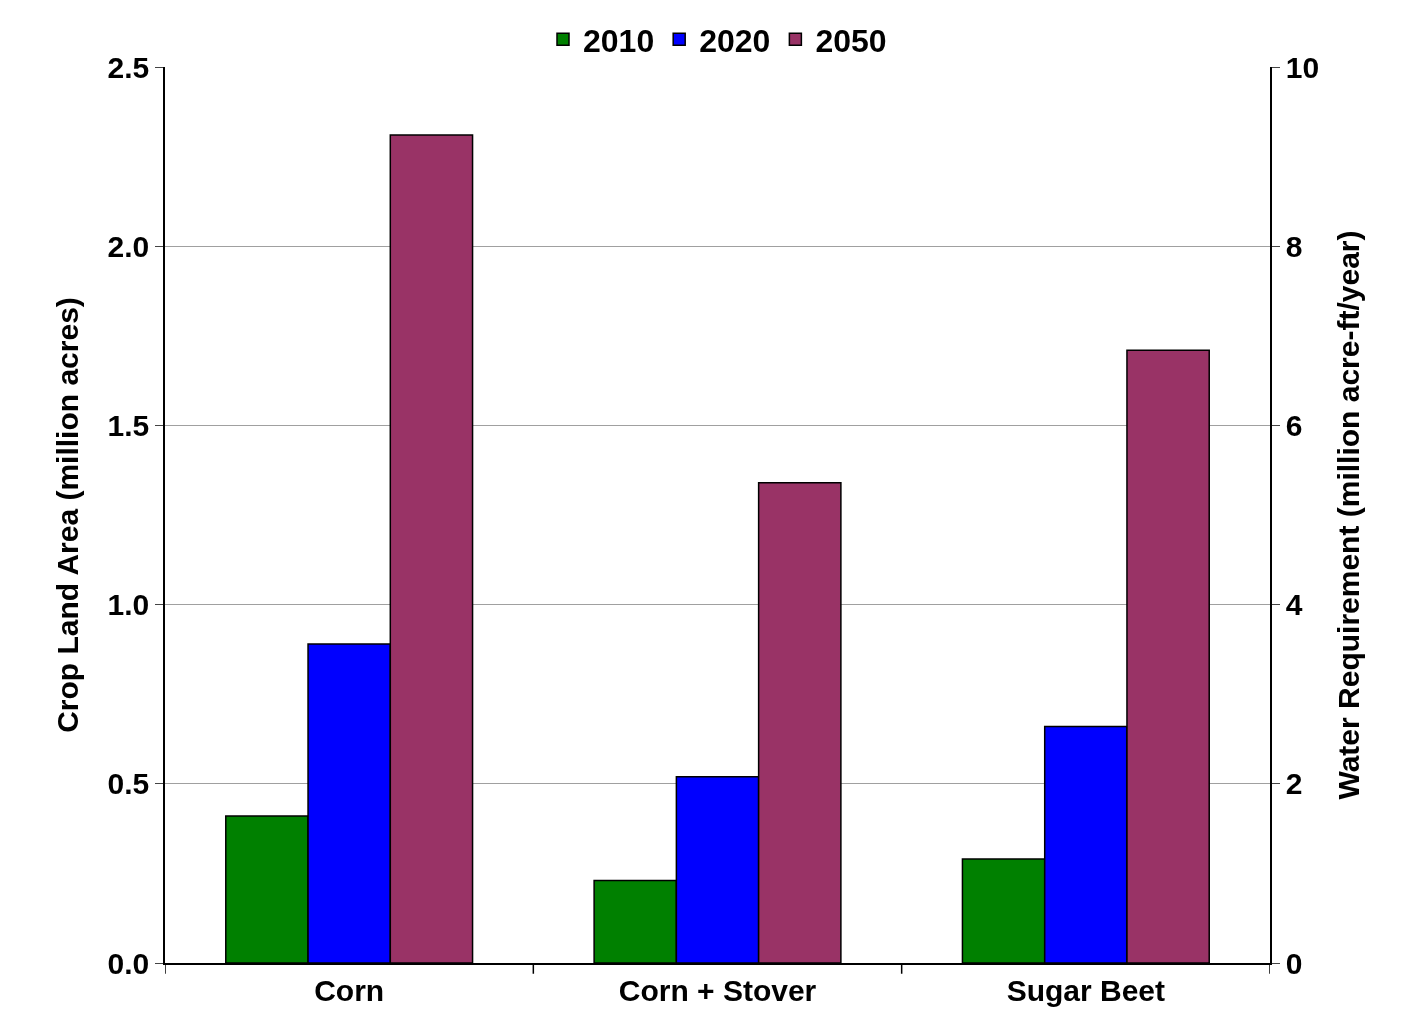 The image size is (1415, 1033). Describe the element at coordinates (1294, 784) in the screenshot. I see `y2-tick-label: 2` at that location.